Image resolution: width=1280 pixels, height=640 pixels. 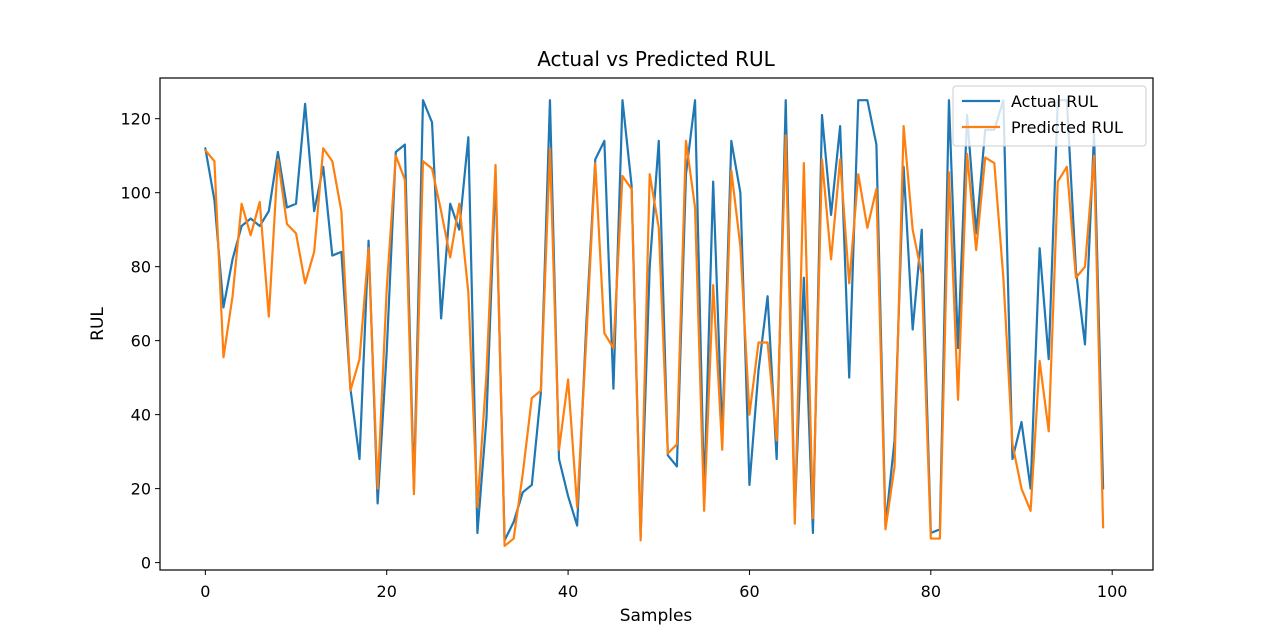 What do you see at coordinates (387, 591) in the screenshot?
I see `x-tick-label: 20` at bounding box center [387, 591].